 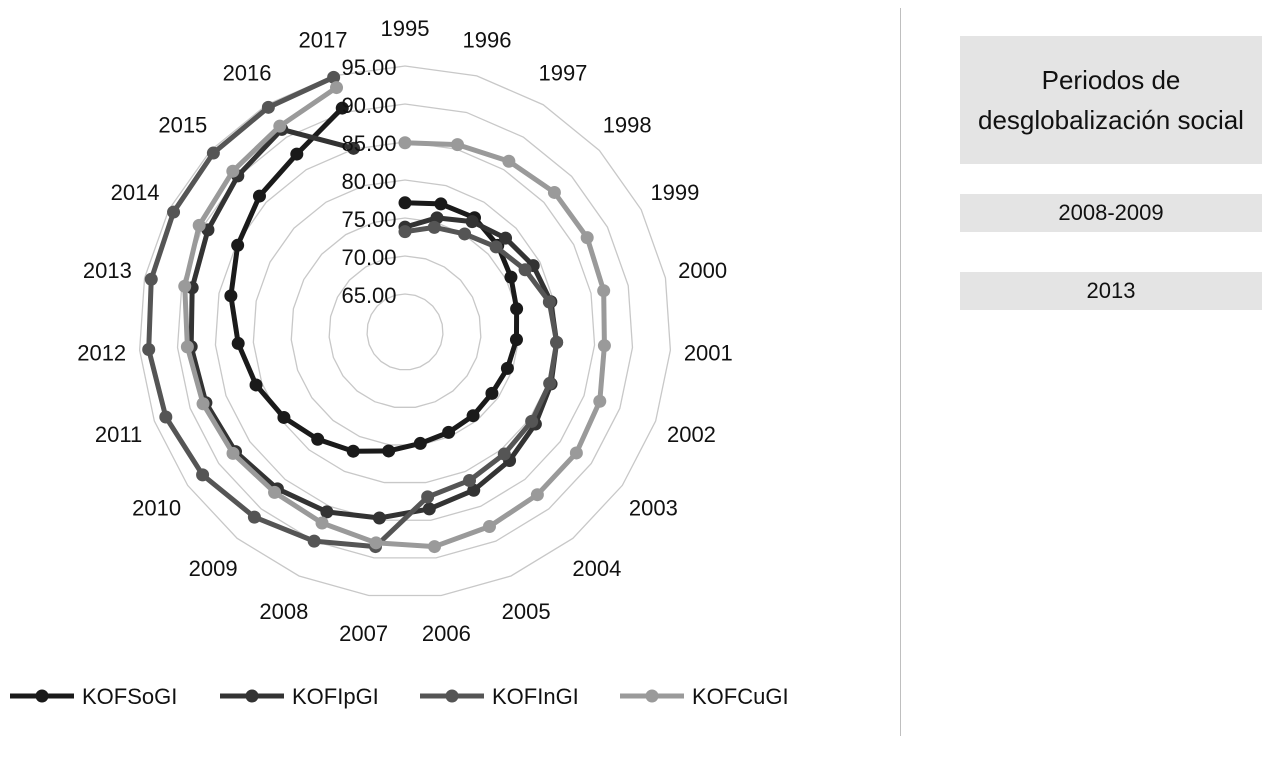 I want to click on legend-item-KOFInGI: KOFInGI, so click(x=499, y=696).